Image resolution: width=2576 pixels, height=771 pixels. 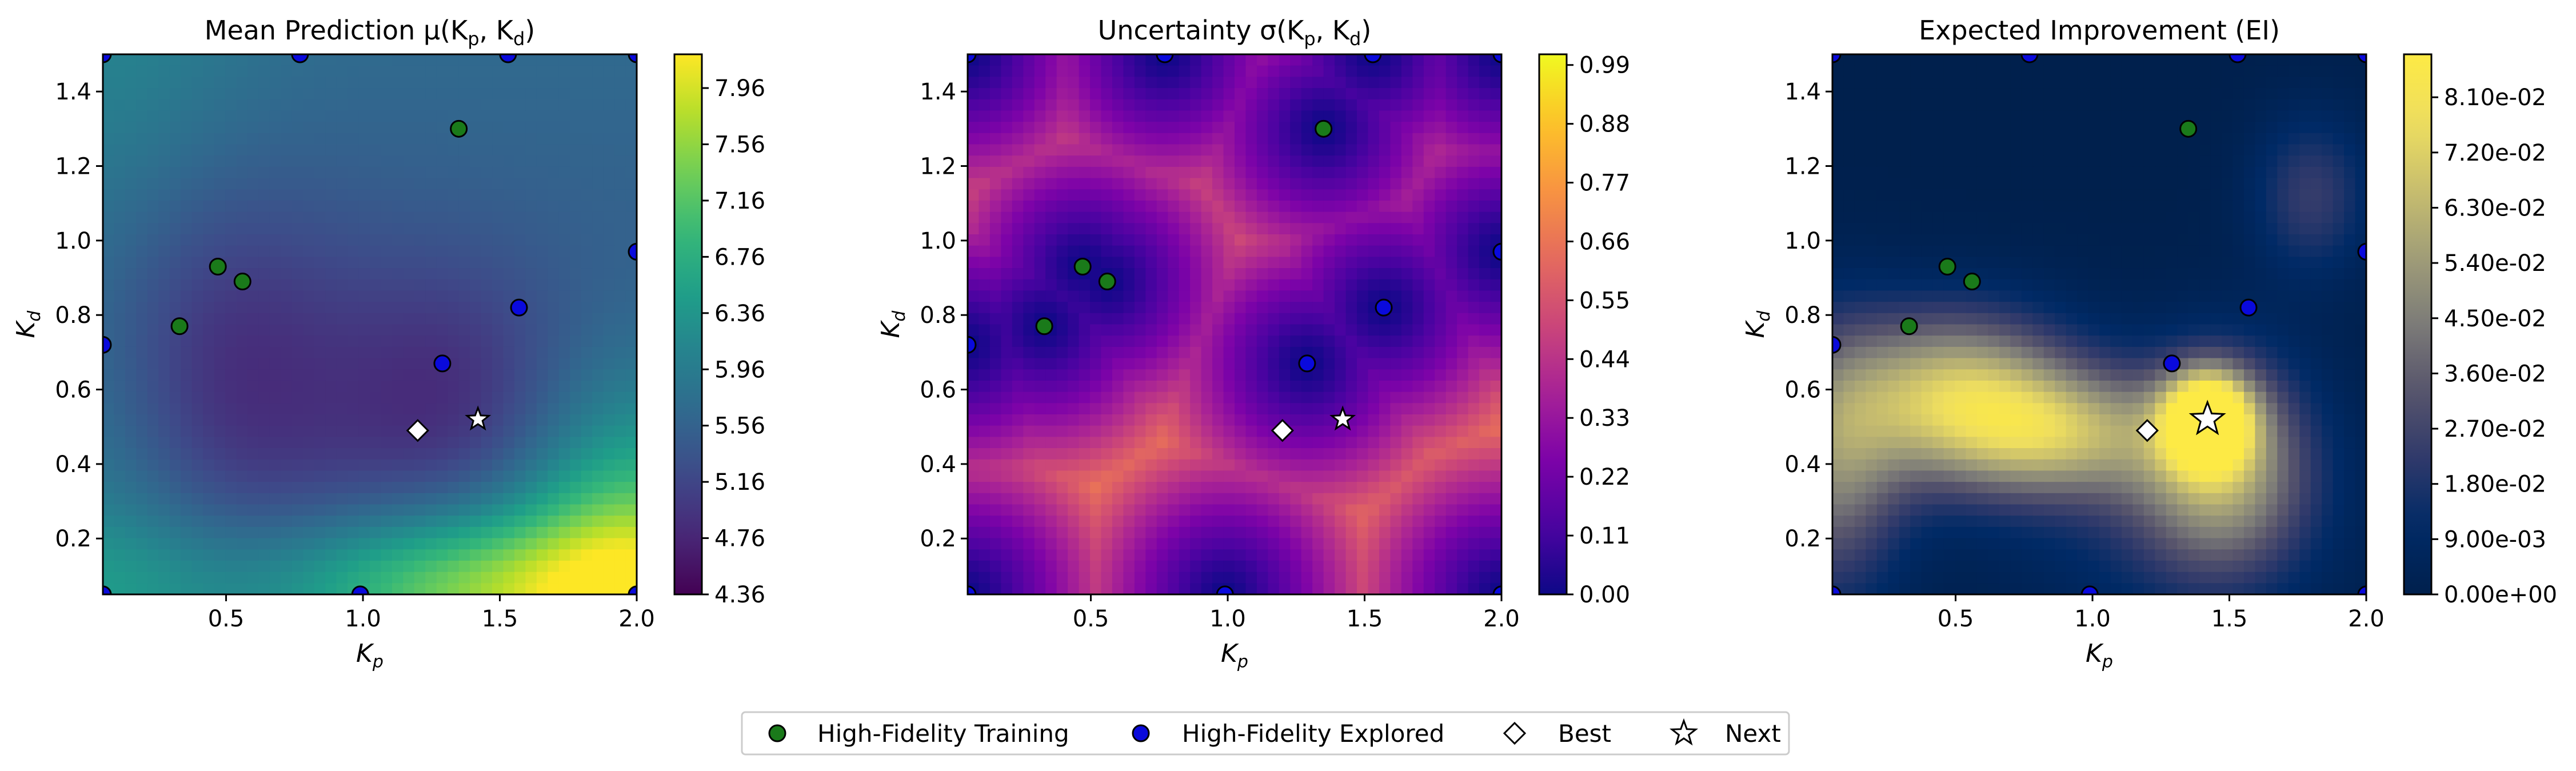 I want to click on colorbar-gradient, so click(x=1553, y=324).